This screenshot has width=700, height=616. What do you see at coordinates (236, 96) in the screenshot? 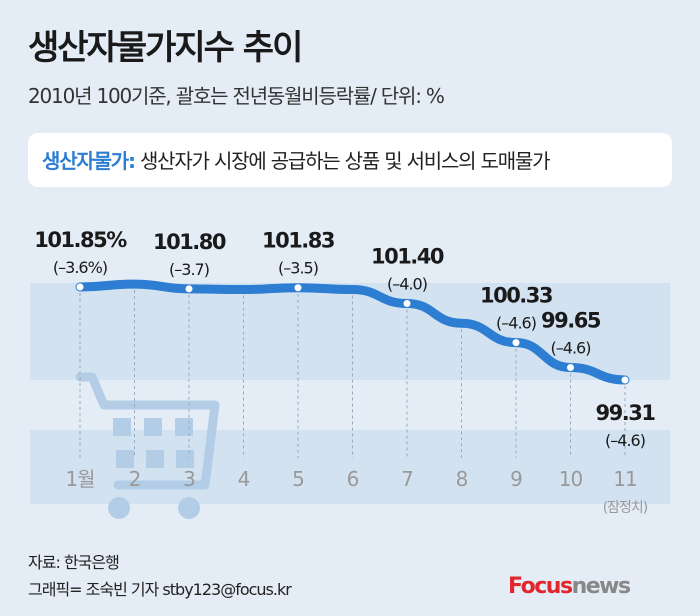
I see `chart-subtitle: 2010년 100기준, 괄호는 전년동월비등락률/ 단위: %` at bounding box center [236, 96].